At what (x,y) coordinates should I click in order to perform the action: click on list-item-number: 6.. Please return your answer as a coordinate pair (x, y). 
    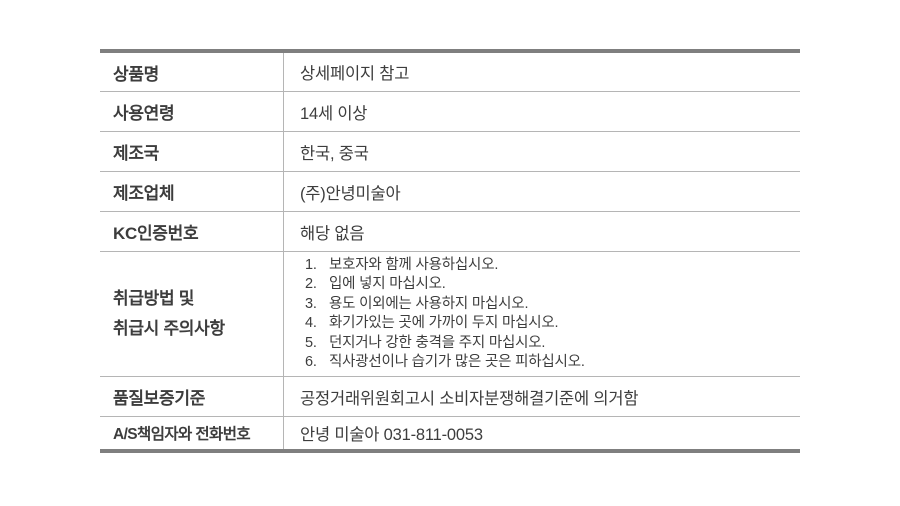
    Looking at the image, I should click on (311, 362).